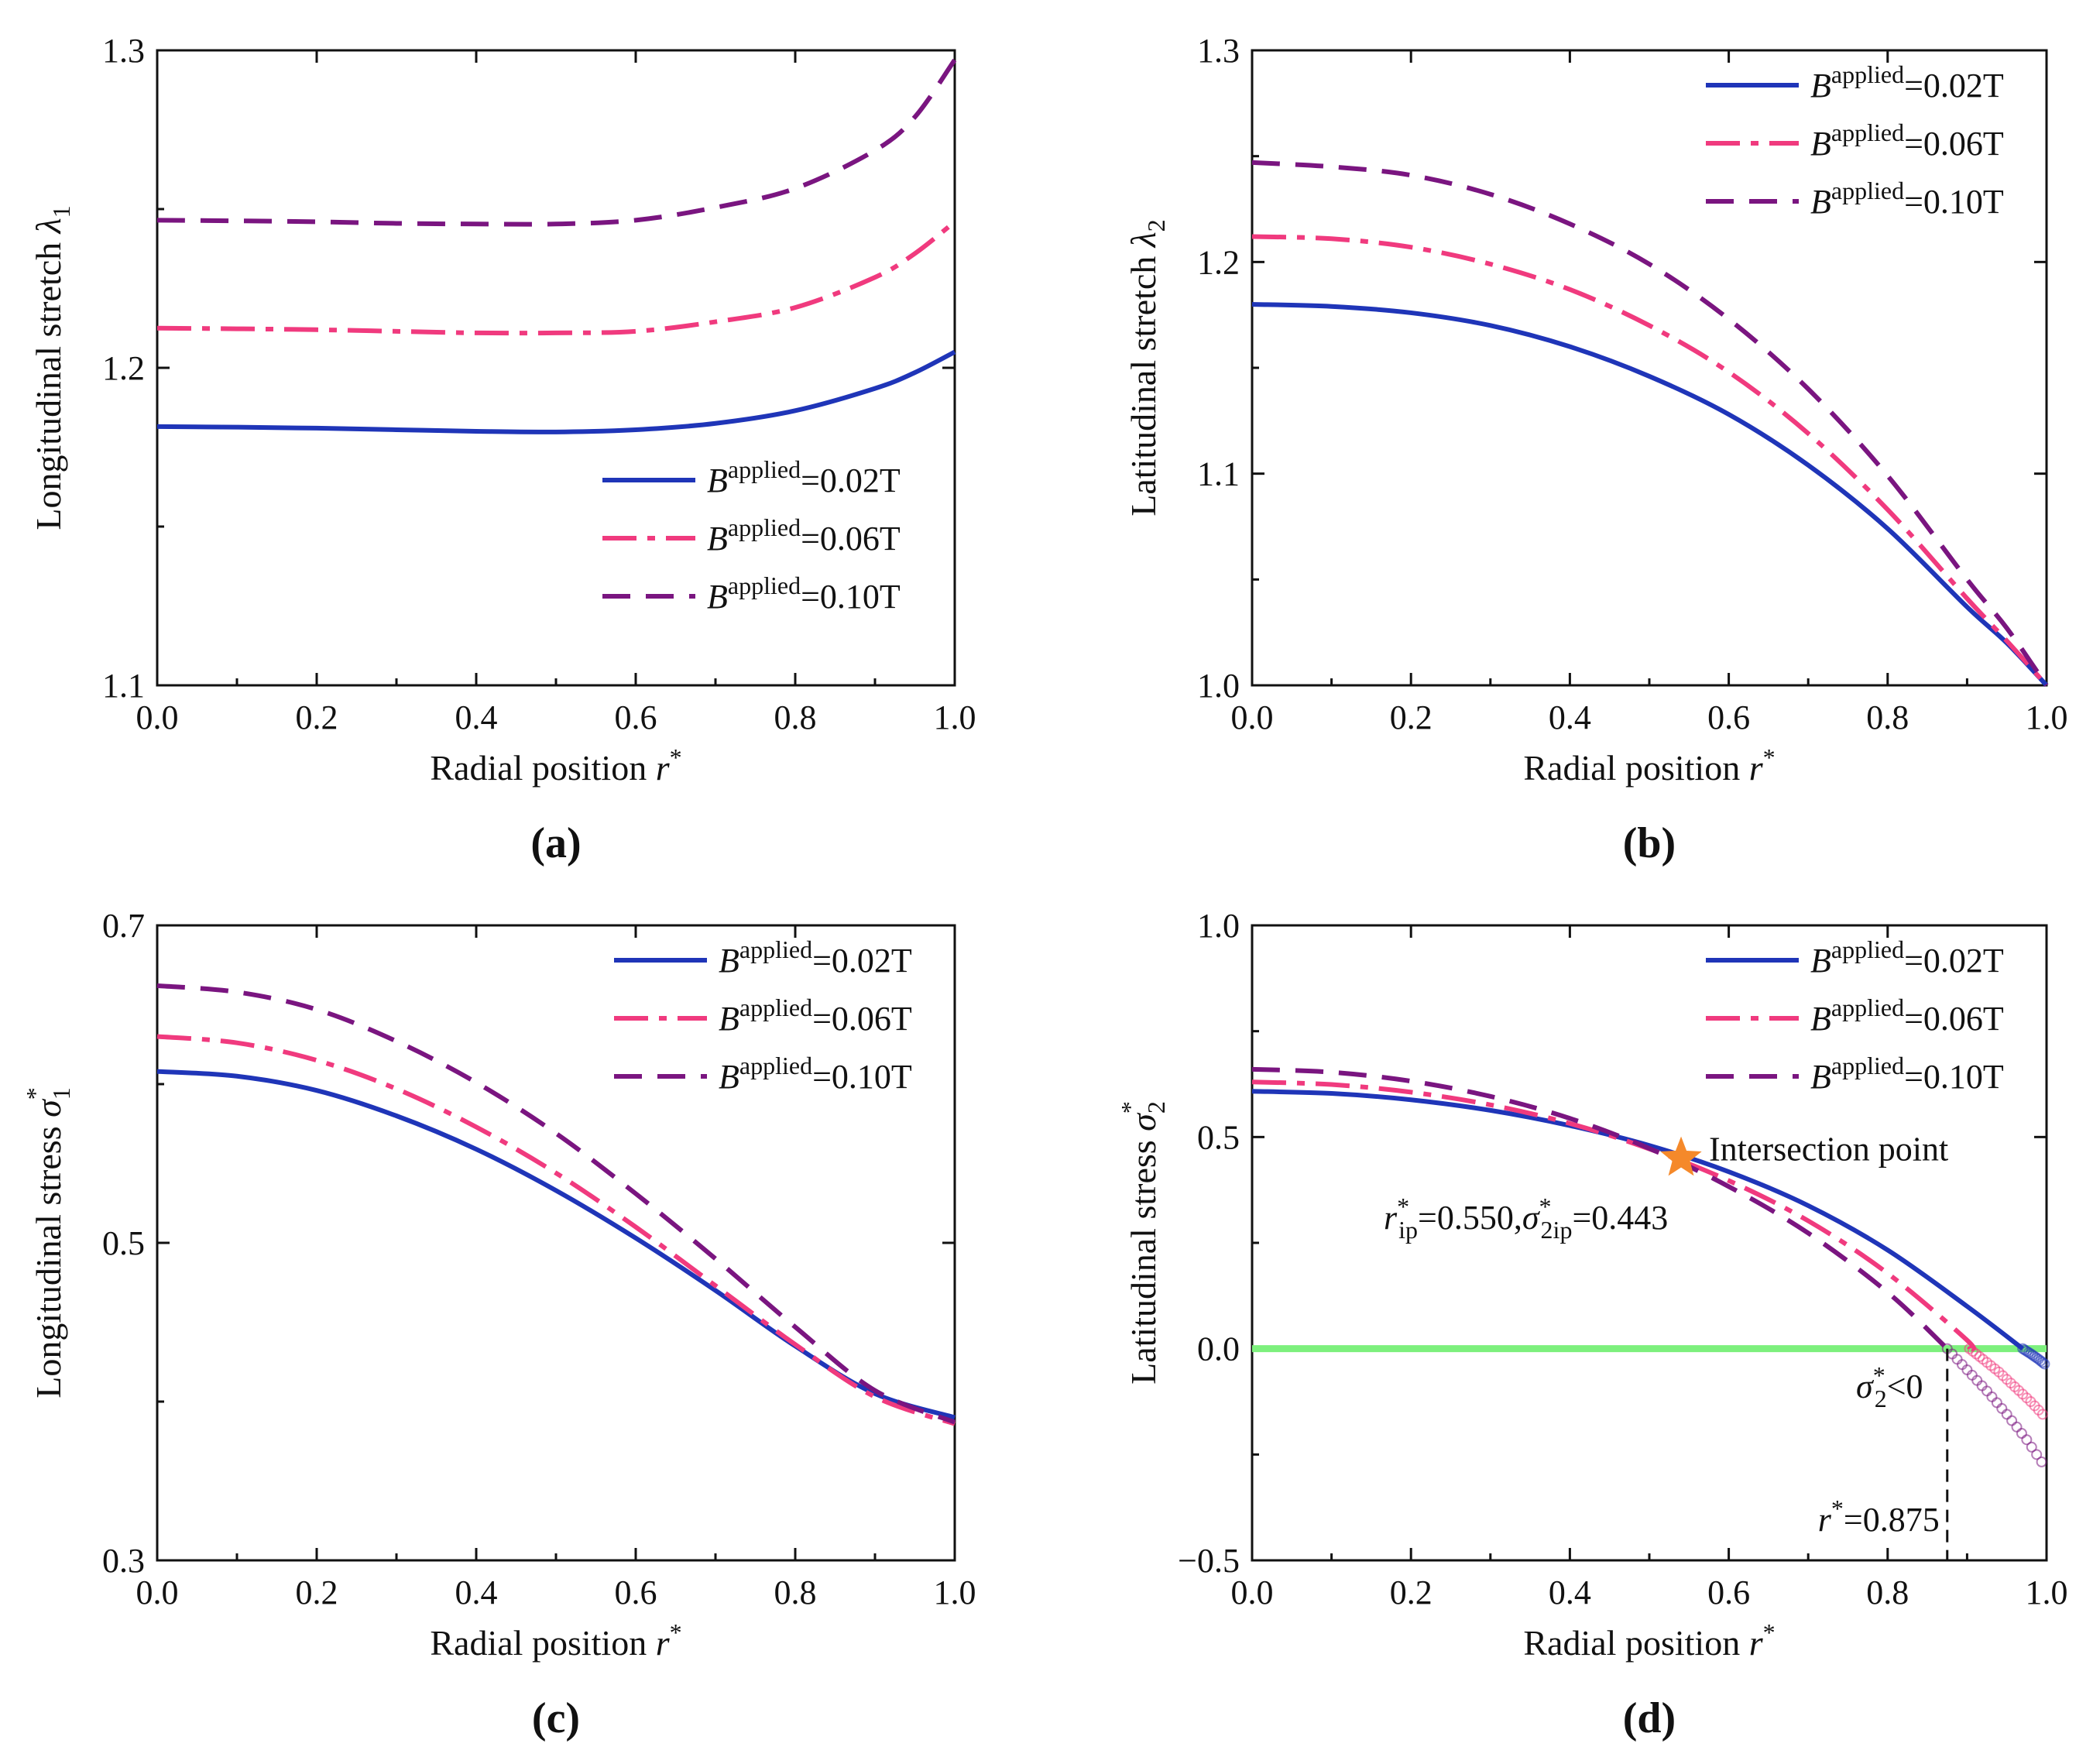  What do you see at coordinates (1889, 1386) in the screenshot?
I see `negative-region-label: σ* 2<0` at bounding box center [1889, 1386].